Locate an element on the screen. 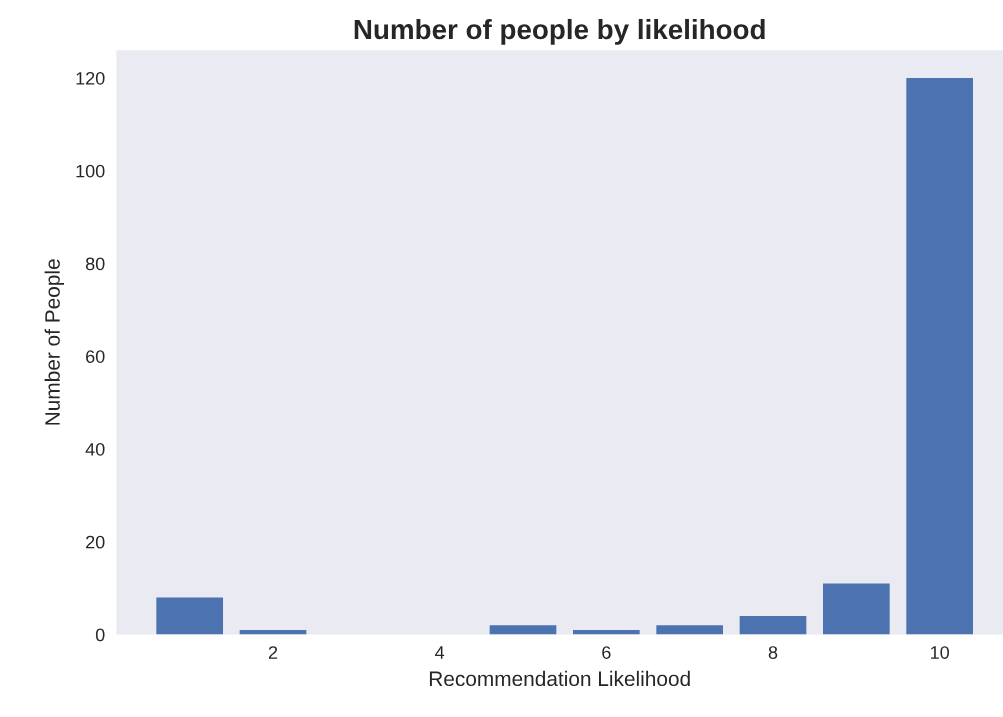 This screenshot has height=717, width=1003. x-axis-title: Recommendation Likelihood is located at coordinates (559, 678).